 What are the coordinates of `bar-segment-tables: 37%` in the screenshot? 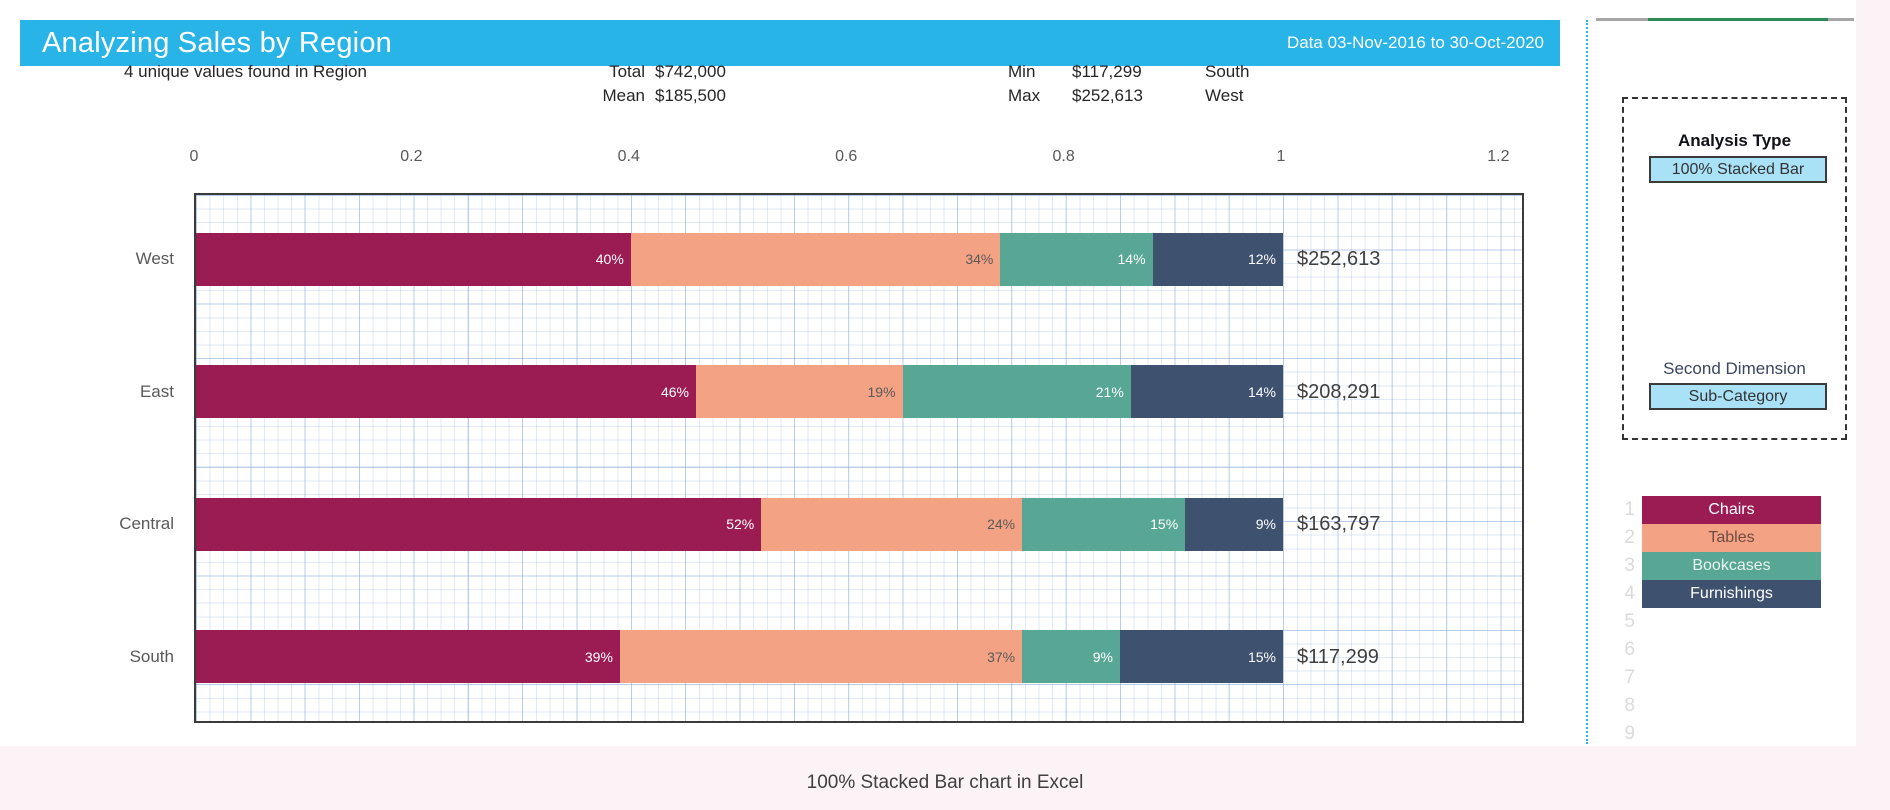 It's located at (821, 657).